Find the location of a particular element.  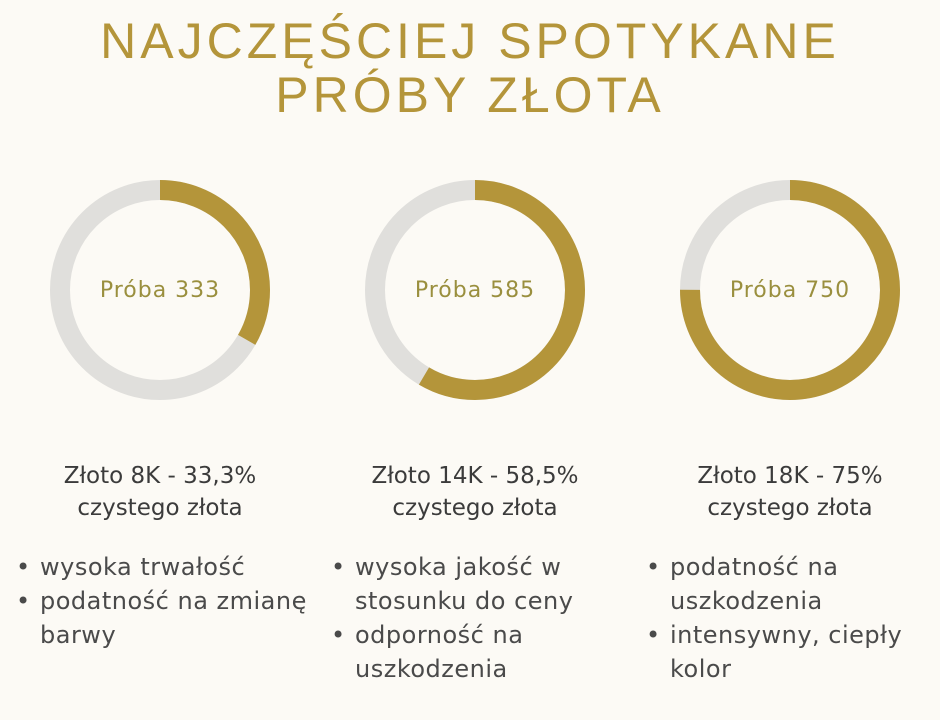

list-item: podatność na uszkodzenia is located at coordinates (790, 584).